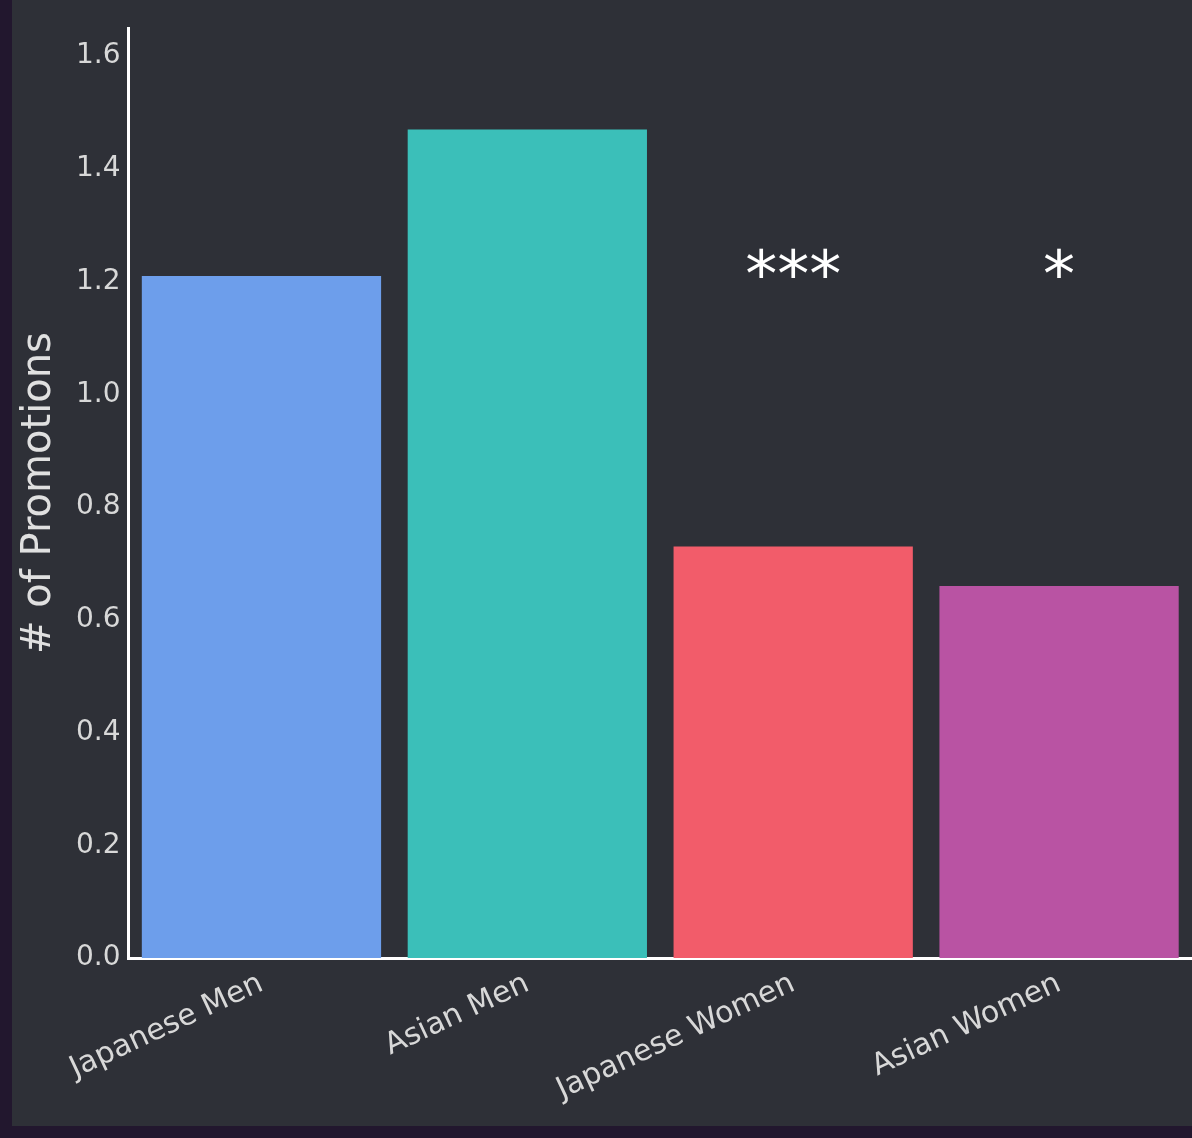 This screenshot has width=1192, height=1138. What do you see at coordinates (98, 843) in the screenshot?
I see `y-tick-label: 0.2` at bounding box center [98, 843].